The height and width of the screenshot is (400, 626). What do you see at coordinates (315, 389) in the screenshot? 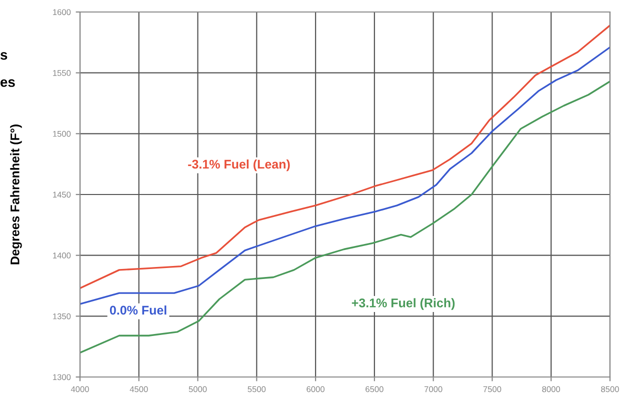
I see `x-tick-label: 6000` at bounding box center [315, 389].